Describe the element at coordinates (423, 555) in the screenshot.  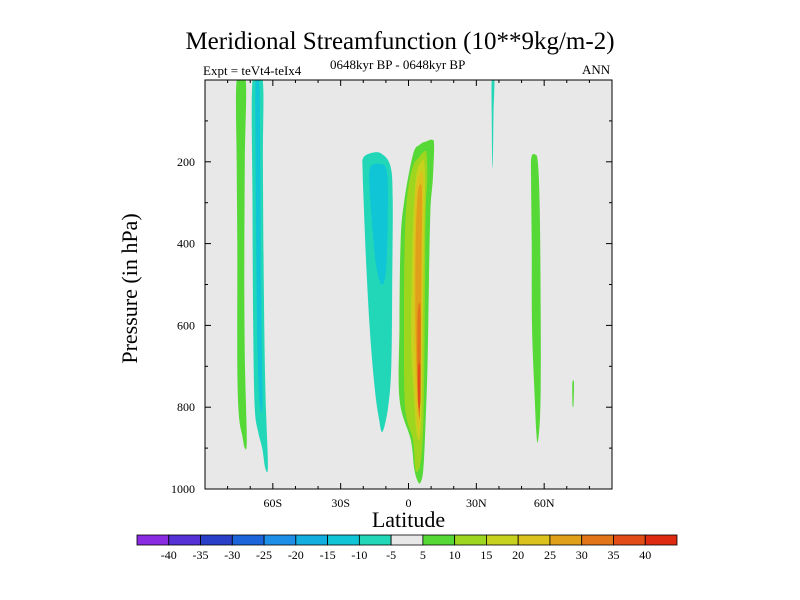
I see `colorbar-label: 5` at that location.